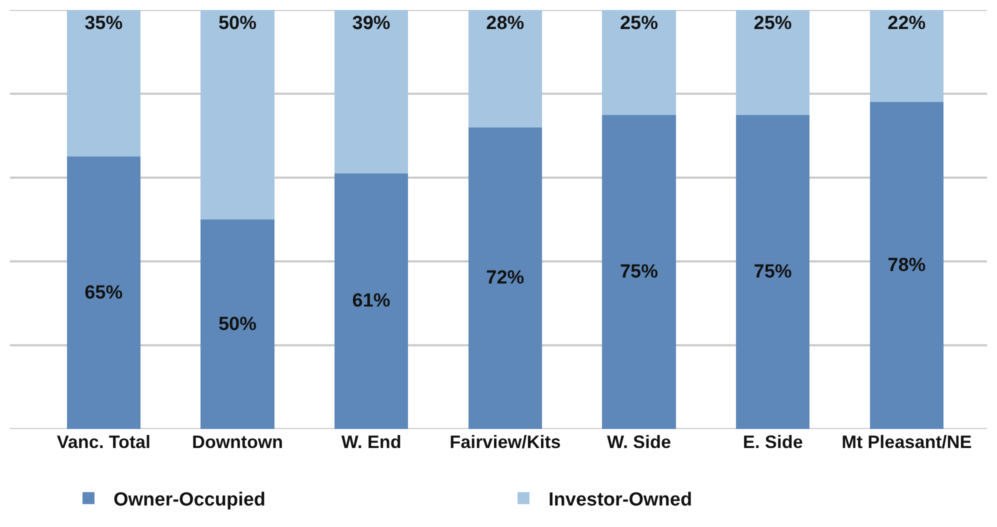 Image resolution: width=997 pixels, height=527 pixels. I want to click on data-label: 22%, so click(907, 23).